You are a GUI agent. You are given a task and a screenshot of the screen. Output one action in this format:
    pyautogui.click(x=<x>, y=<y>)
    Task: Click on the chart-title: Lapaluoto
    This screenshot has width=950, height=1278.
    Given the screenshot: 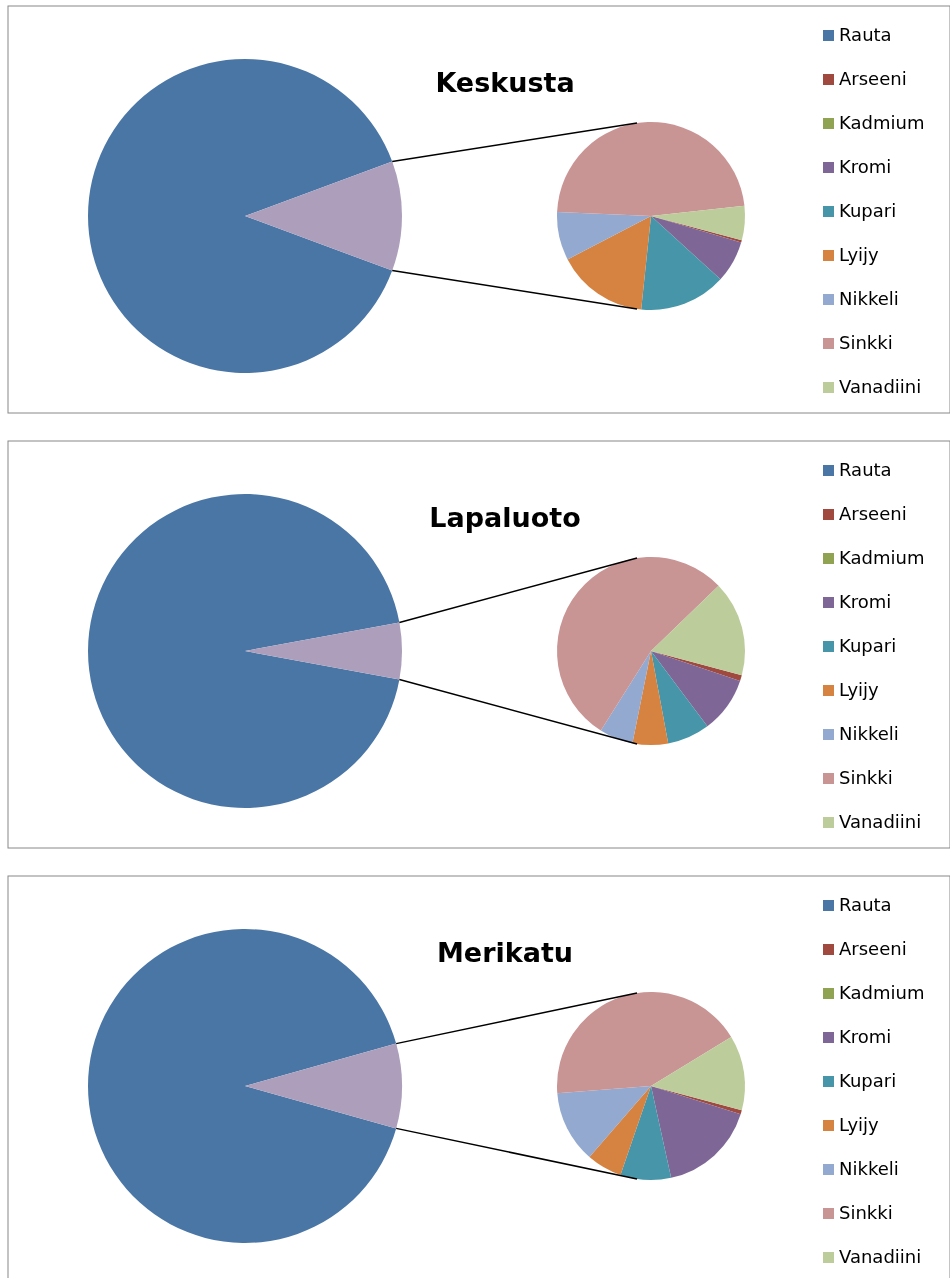 What is the action you would take?
    pyautogui.click(x=505, y=517)
    